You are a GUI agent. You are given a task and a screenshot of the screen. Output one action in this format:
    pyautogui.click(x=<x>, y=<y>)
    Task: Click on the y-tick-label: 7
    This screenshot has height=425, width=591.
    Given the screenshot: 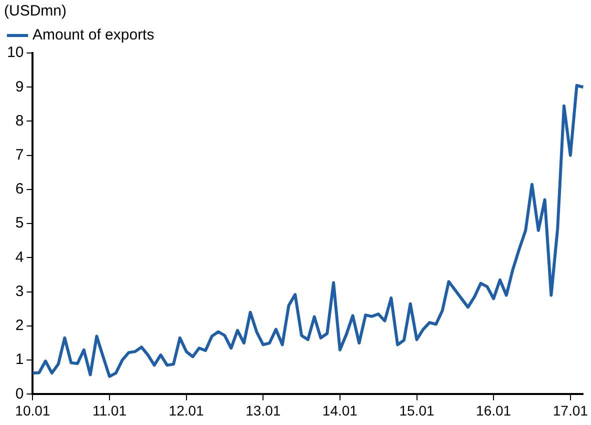 What is the action you would take?
    pyautogui.click(x=19, y=155)
    